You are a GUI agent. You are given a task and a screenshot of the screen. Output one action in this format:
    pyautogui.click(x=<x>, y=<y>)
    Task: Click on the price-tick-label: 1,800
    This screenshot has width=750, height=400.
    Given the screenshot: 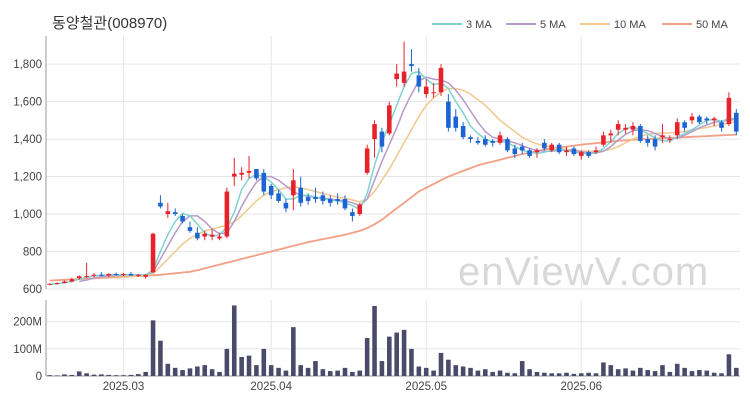 What is the action you would take?
    pyautogui.click(x=27, y=65)
    